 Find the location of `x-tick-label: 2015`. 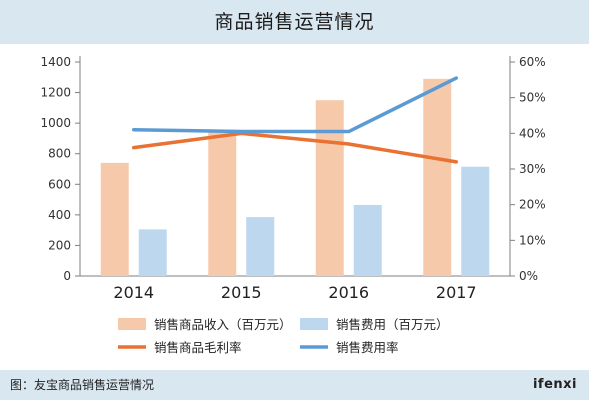

x-tick-label: 2015 is located at coordinates (241, 292).